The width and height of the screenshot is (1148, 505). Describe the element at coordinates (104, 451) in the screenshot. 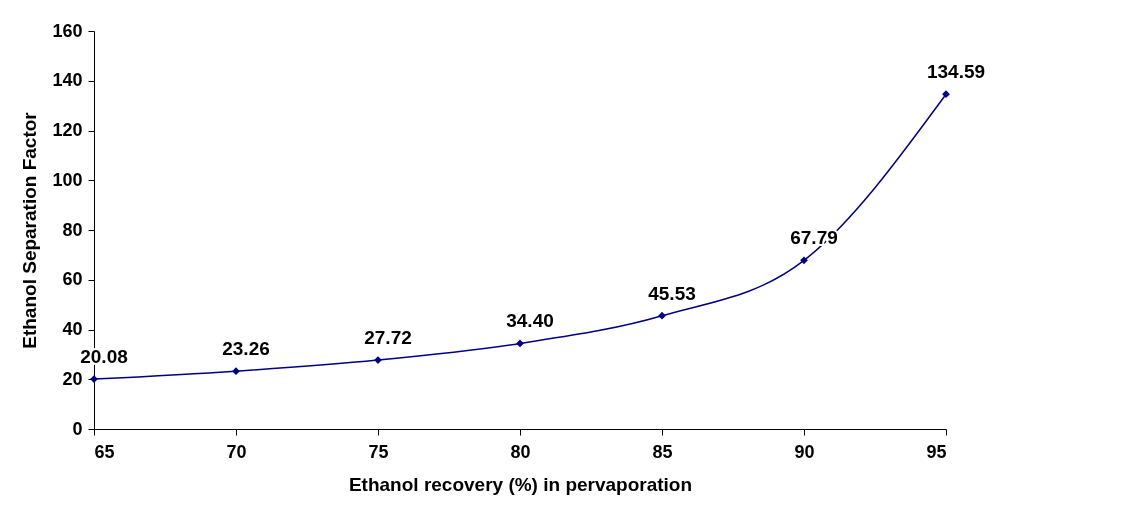

I see `x-tick-label: 65` at that location.